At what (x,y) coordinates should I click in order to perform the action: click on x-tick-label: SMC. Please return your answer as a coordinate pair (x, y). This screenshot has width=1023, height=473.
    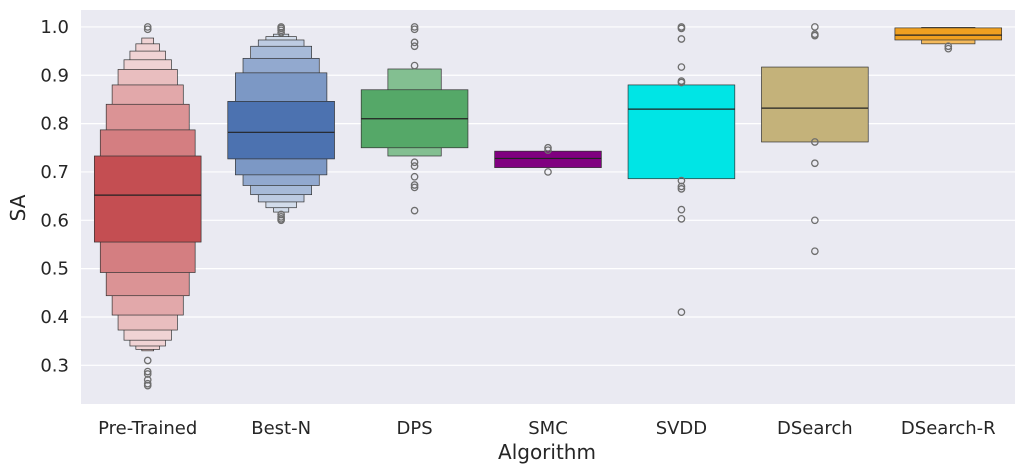
    Looking at the image, I should click on (548, 428).